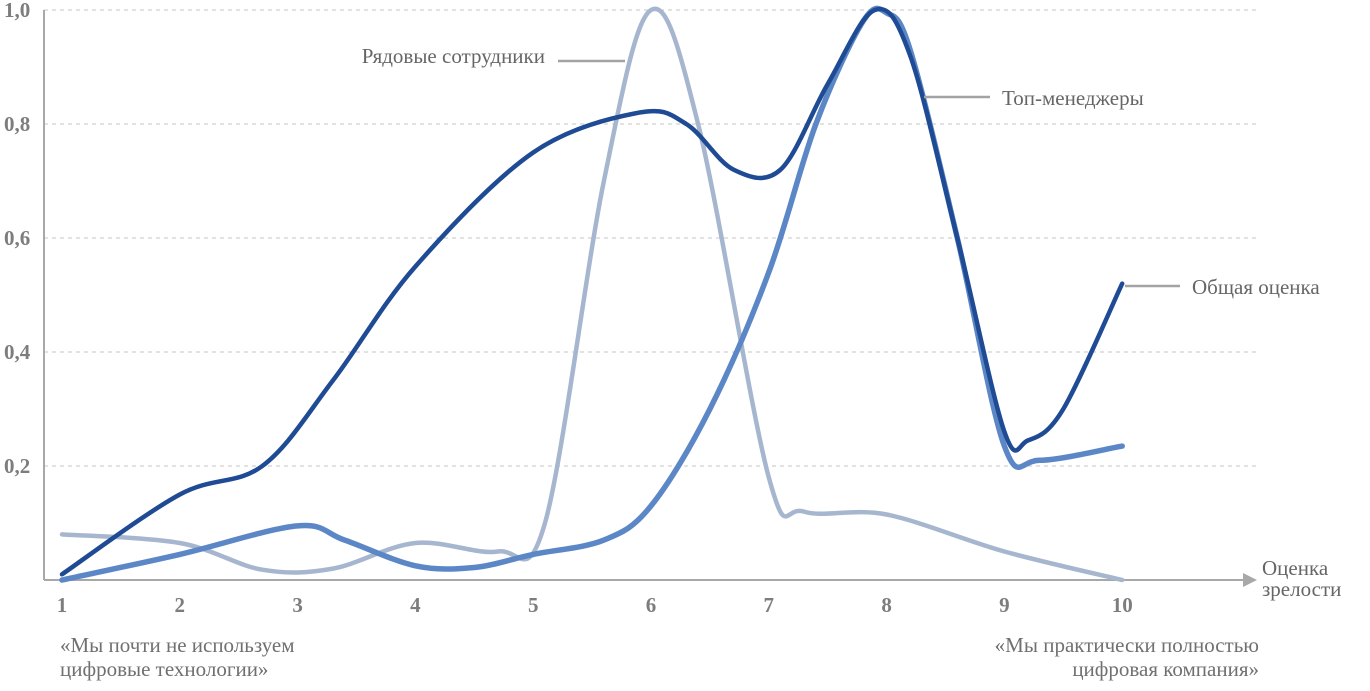  Describe the element at coordinates (651, 605) in the screenshot. I see `x-tick-label: 6` at that location.